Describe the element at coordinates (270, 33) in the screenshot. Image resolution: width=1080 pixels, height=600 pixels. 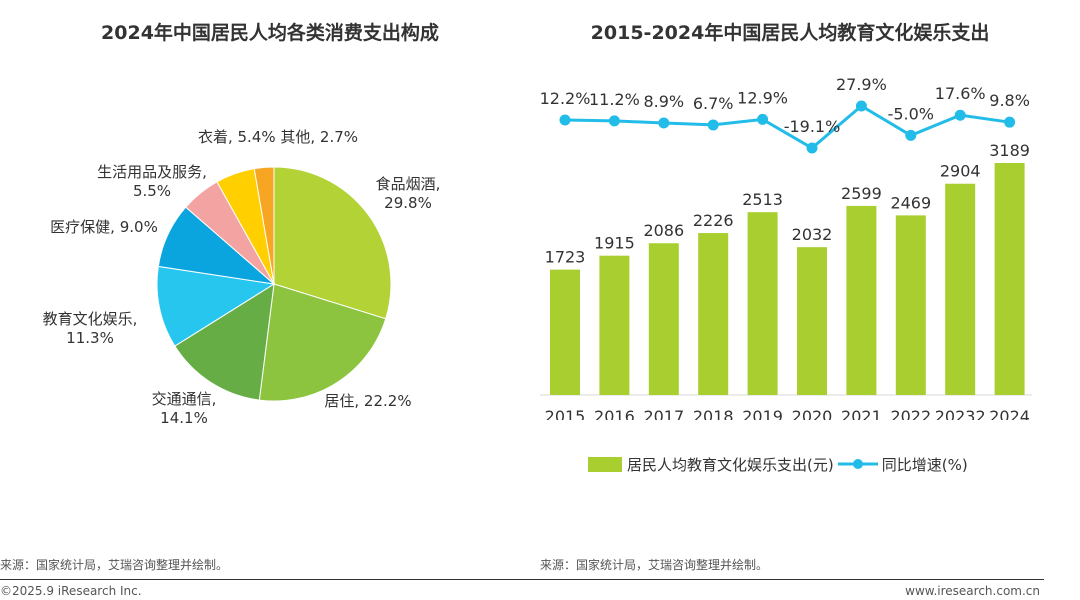
I see `pie-chart-title: 2024年中国居民人均各类消费支出构成` at that location.